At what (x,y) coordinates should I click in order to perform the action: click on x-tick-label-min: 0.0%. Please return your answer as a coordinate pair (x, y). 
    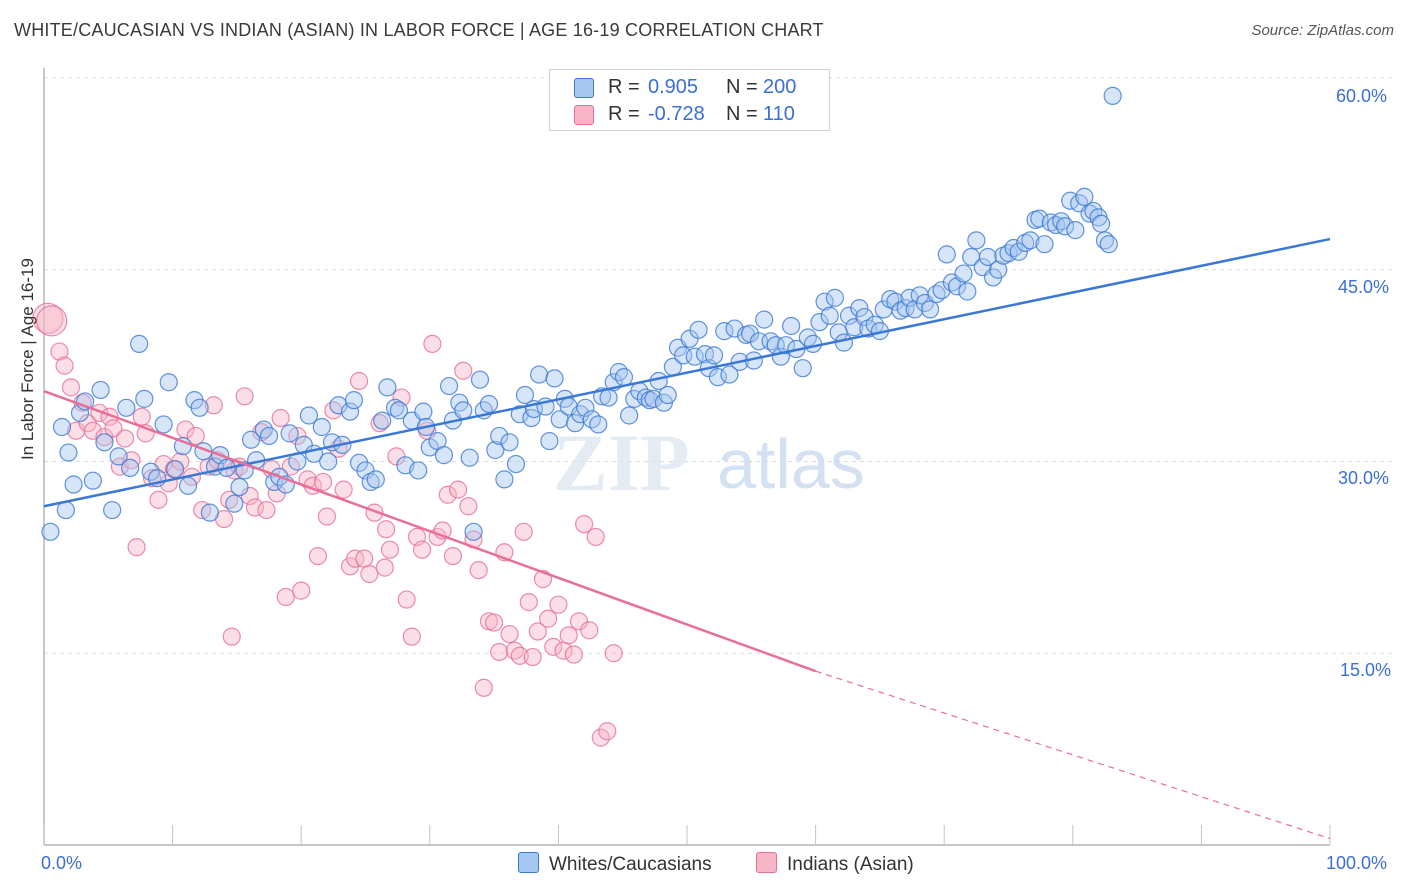
    Looking at the image, I should click on (62, 863).